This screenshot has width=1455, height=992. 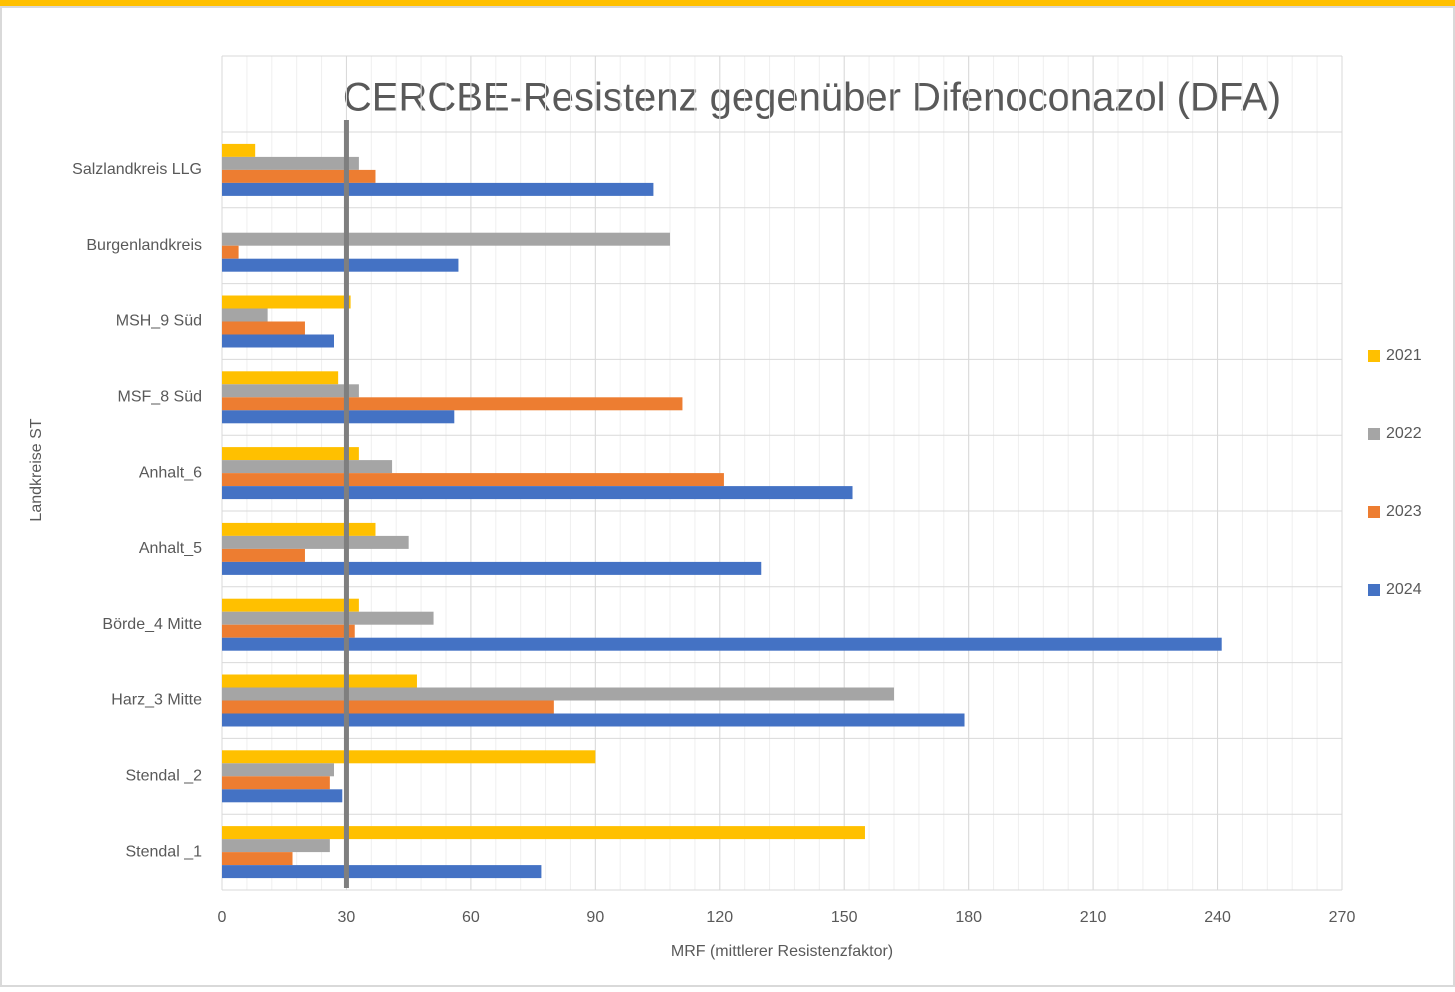 I want to click on top-strip, so click(x=727, y=3).